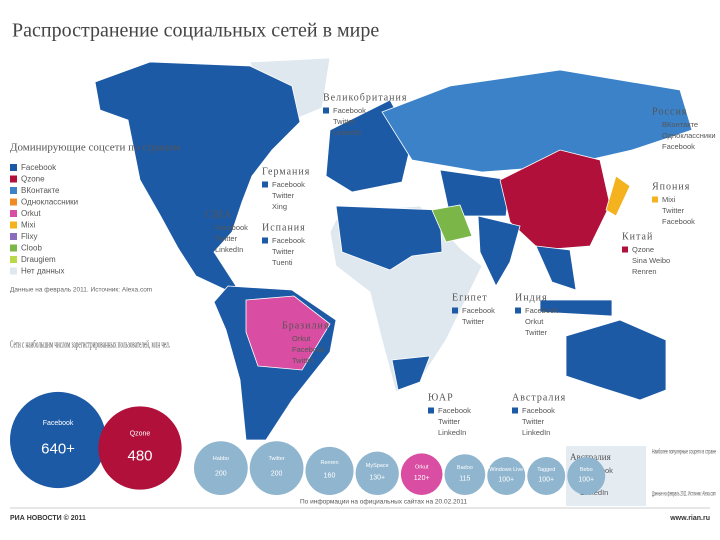  Describe the element at coordinates (669, 111) in the screenshot. I see `country-name: Россия` at that location.